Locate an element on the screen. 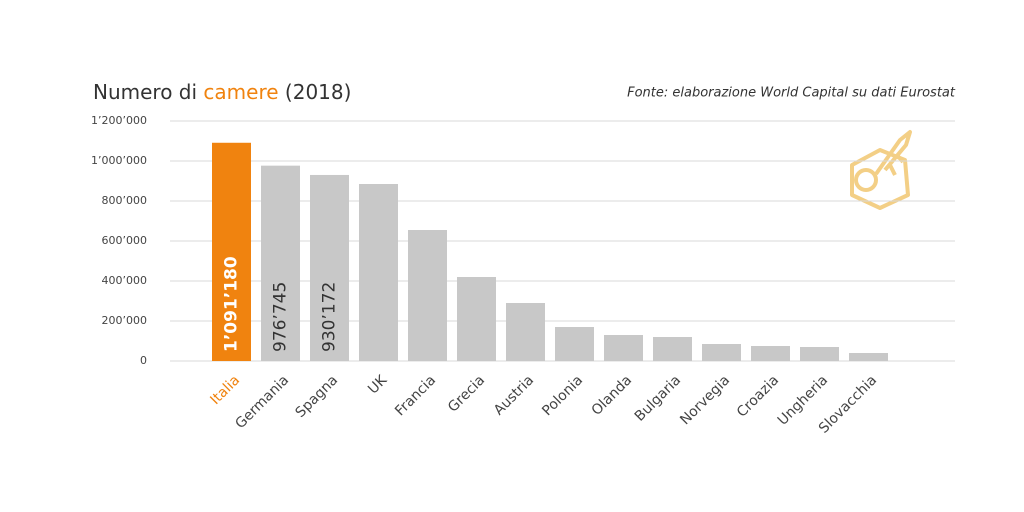 This screenshot has width=1024, height=512. x-tick-label: Austria is located at coordinates (514, 395).